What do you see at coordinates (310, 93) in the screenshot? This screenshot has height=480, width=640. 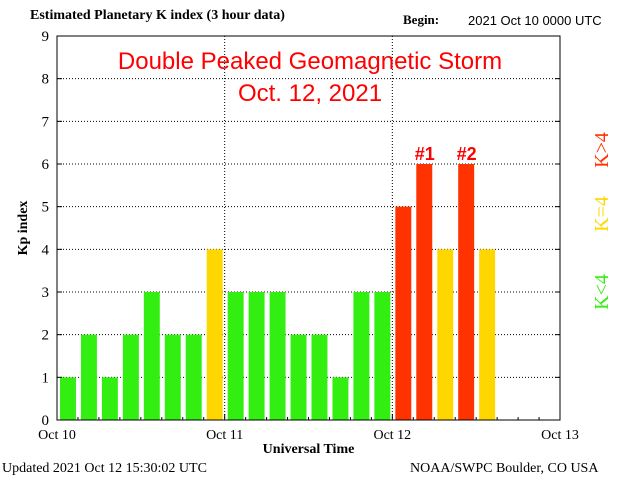 I see `annotation-line2: Oct. 12, 2021` at bounding box center [310, 93].